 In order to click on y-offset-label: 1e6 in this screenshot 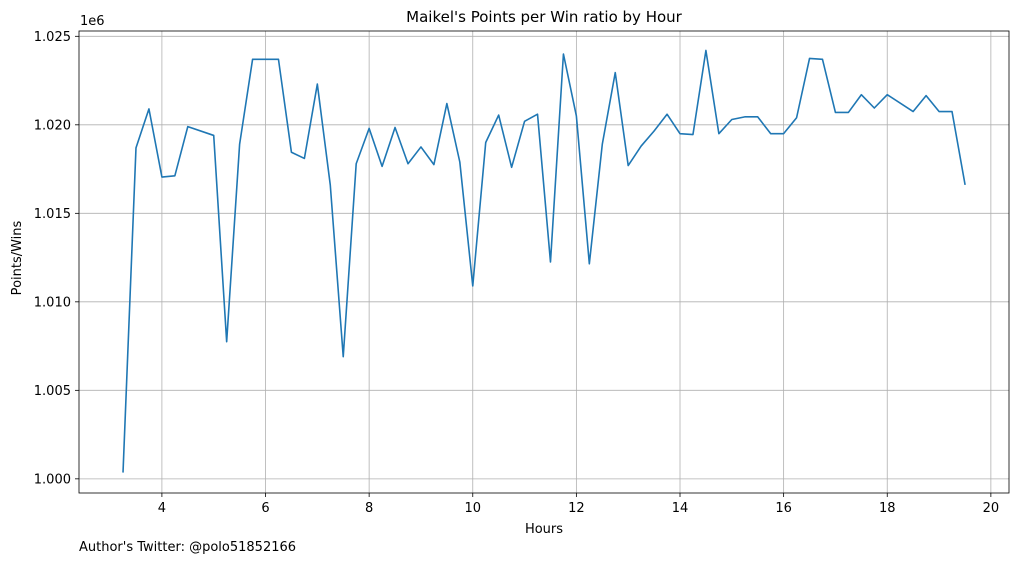, I will do `click(92, 21)`.